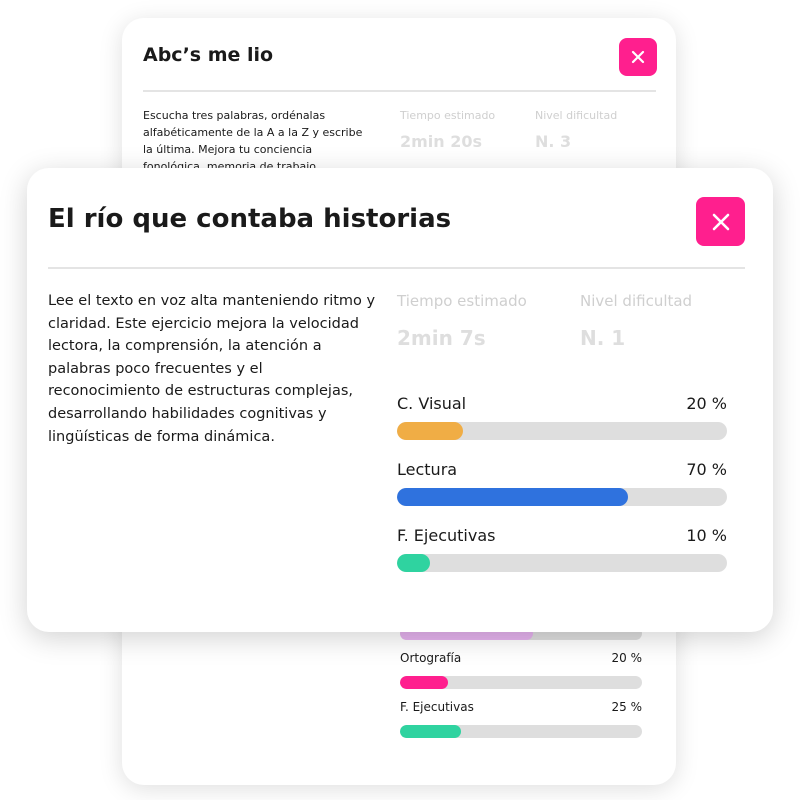  I want to click on bar-label: Lectura, so click(427, 469).